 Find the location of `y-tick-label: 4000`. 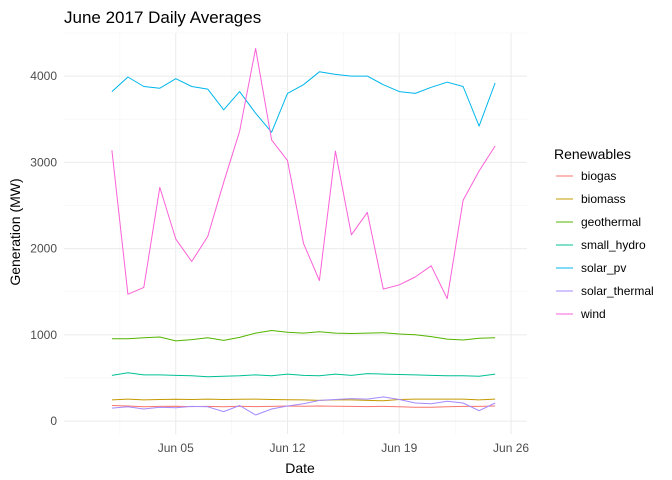

y-tick-label: 4000 is located at coordinates (43, 76).